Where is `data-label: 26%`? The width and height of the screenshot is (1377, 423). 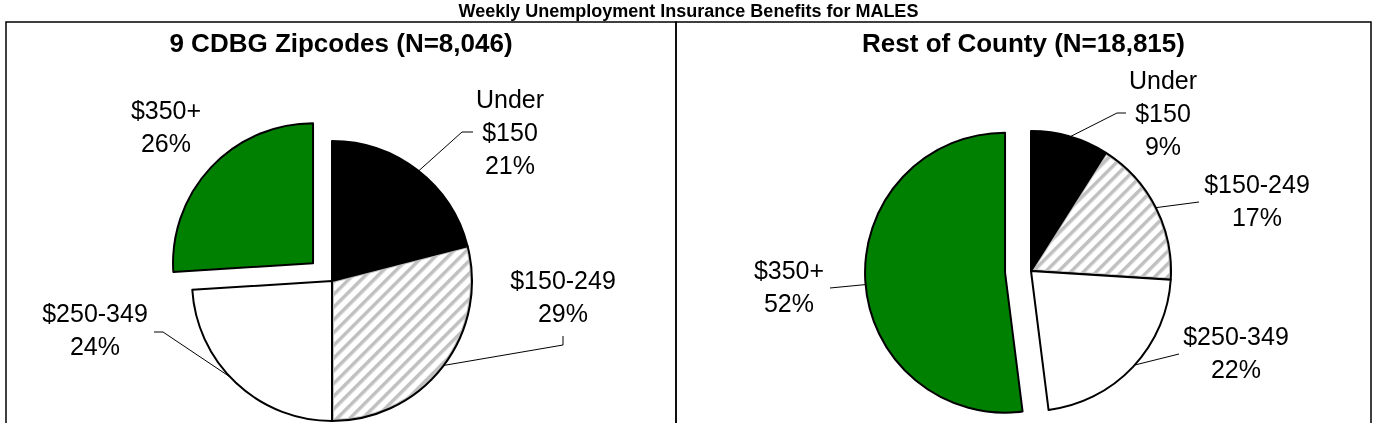
data-label: 26% is located at coordinates (166, 143).